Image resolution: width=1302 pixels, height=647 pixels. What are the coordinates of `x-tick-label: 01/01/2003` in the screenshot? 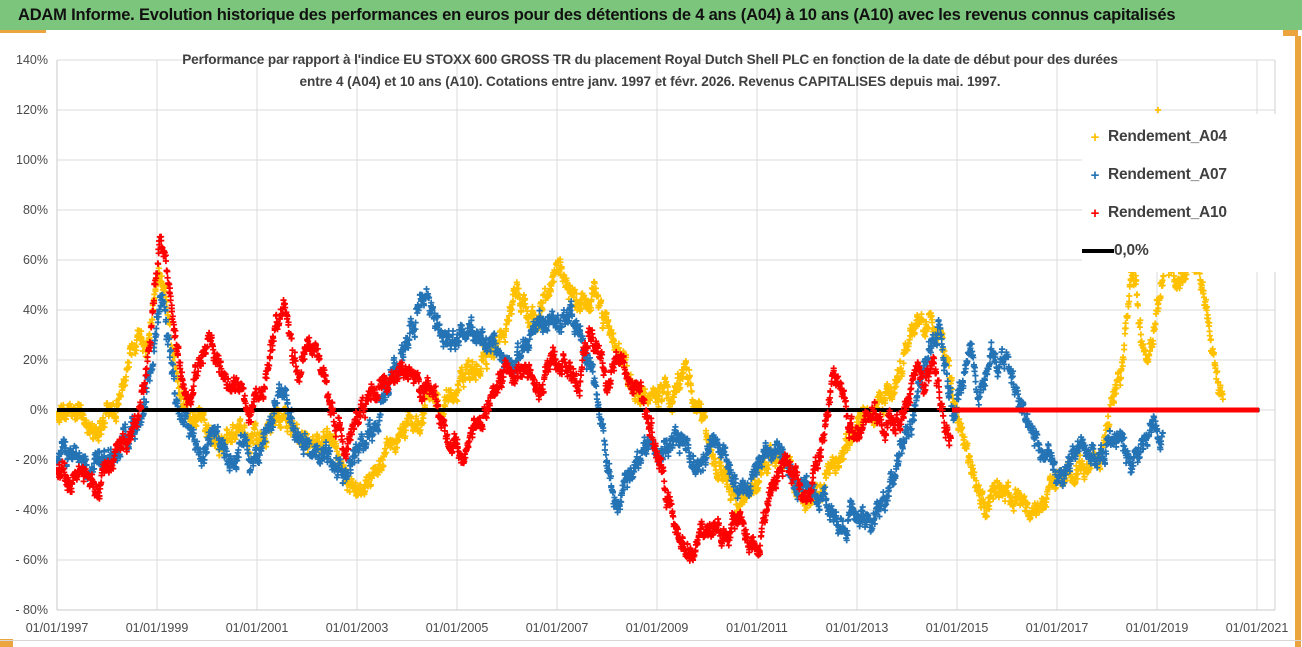 It's located at (357, 628).